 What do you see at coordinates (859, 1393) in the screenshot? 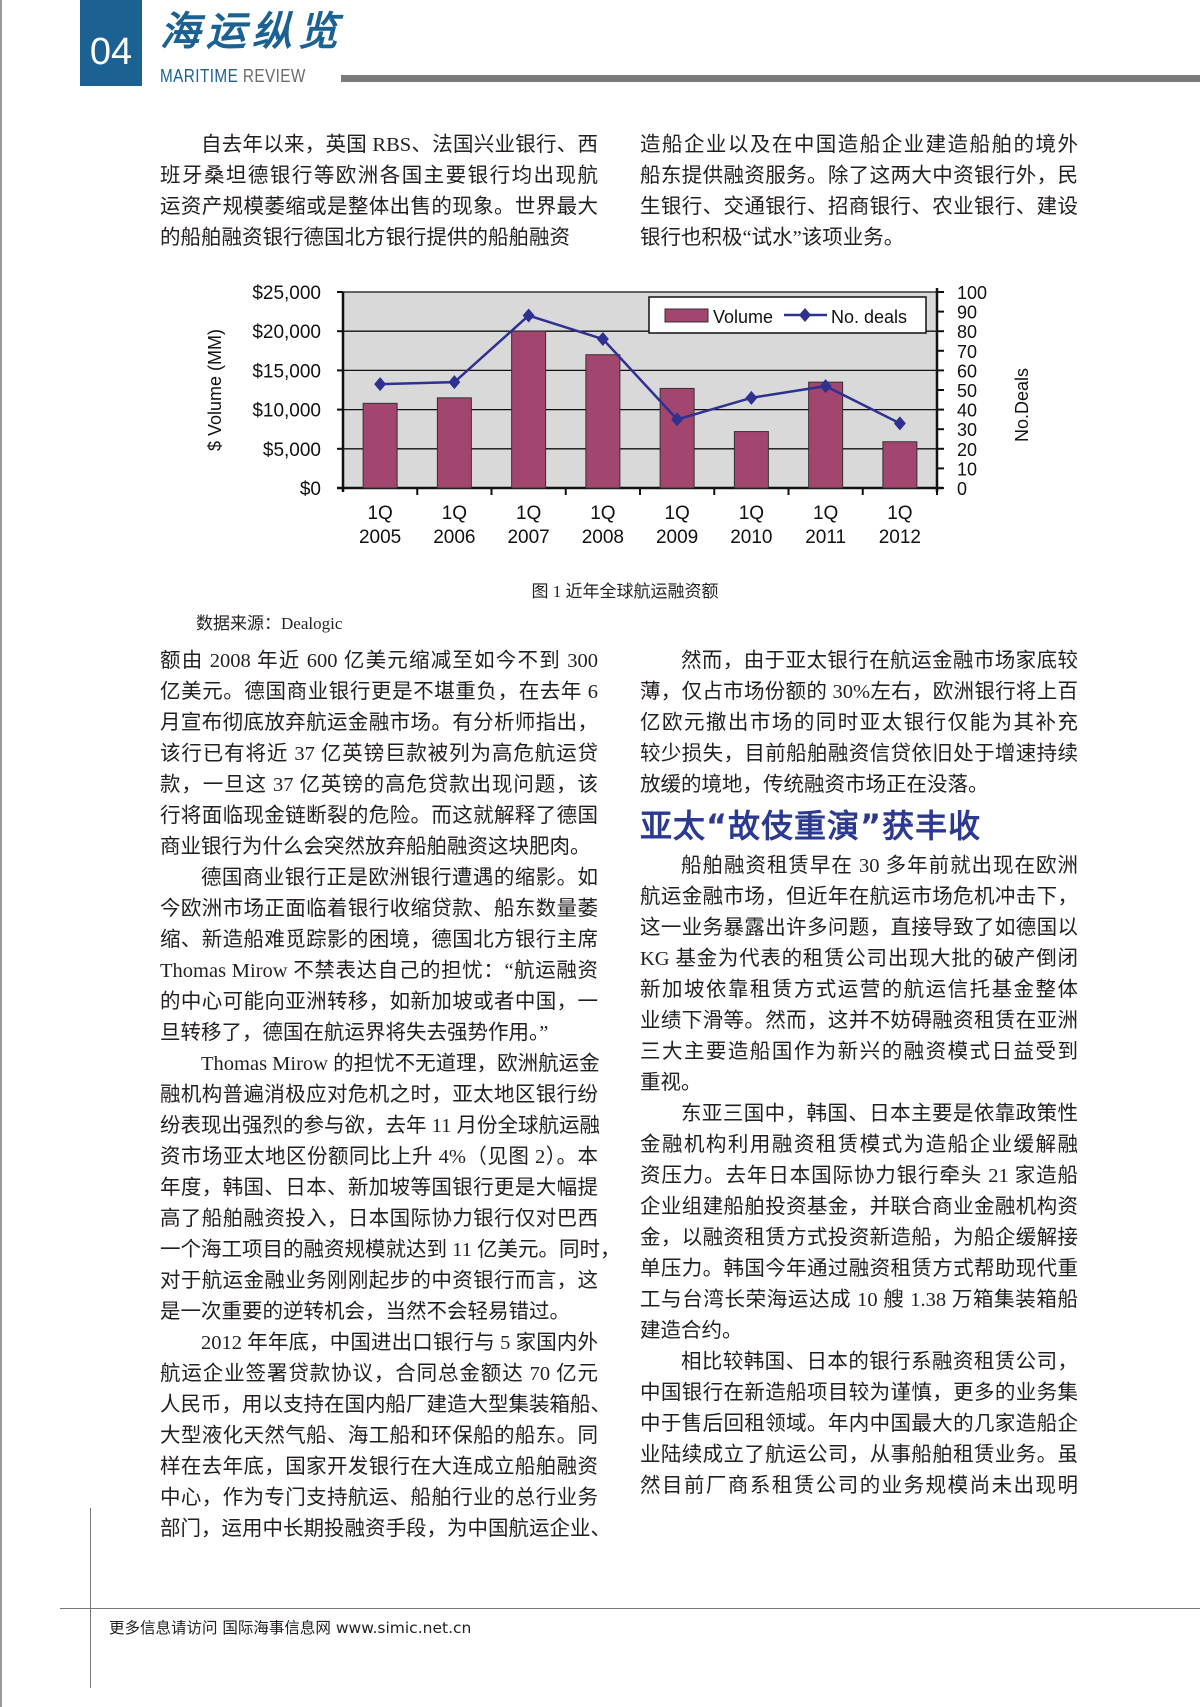
I see `text-line: 中国银行在新造船项目较为谨慎，更多的业务集` at bounding box center [859, 1393].